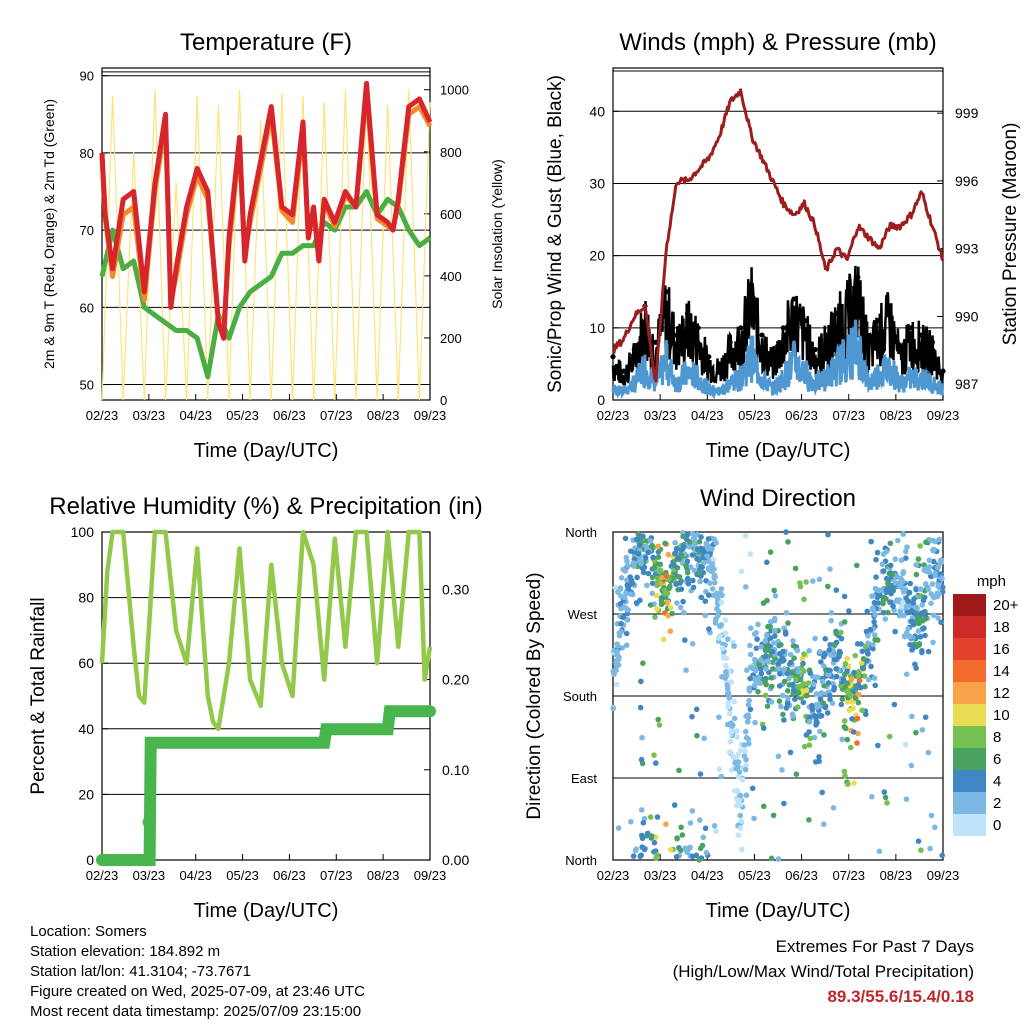 This screenshot has height=1024, width=1024. I want to click on x-tick-label: 04/23, so click(195, 415).